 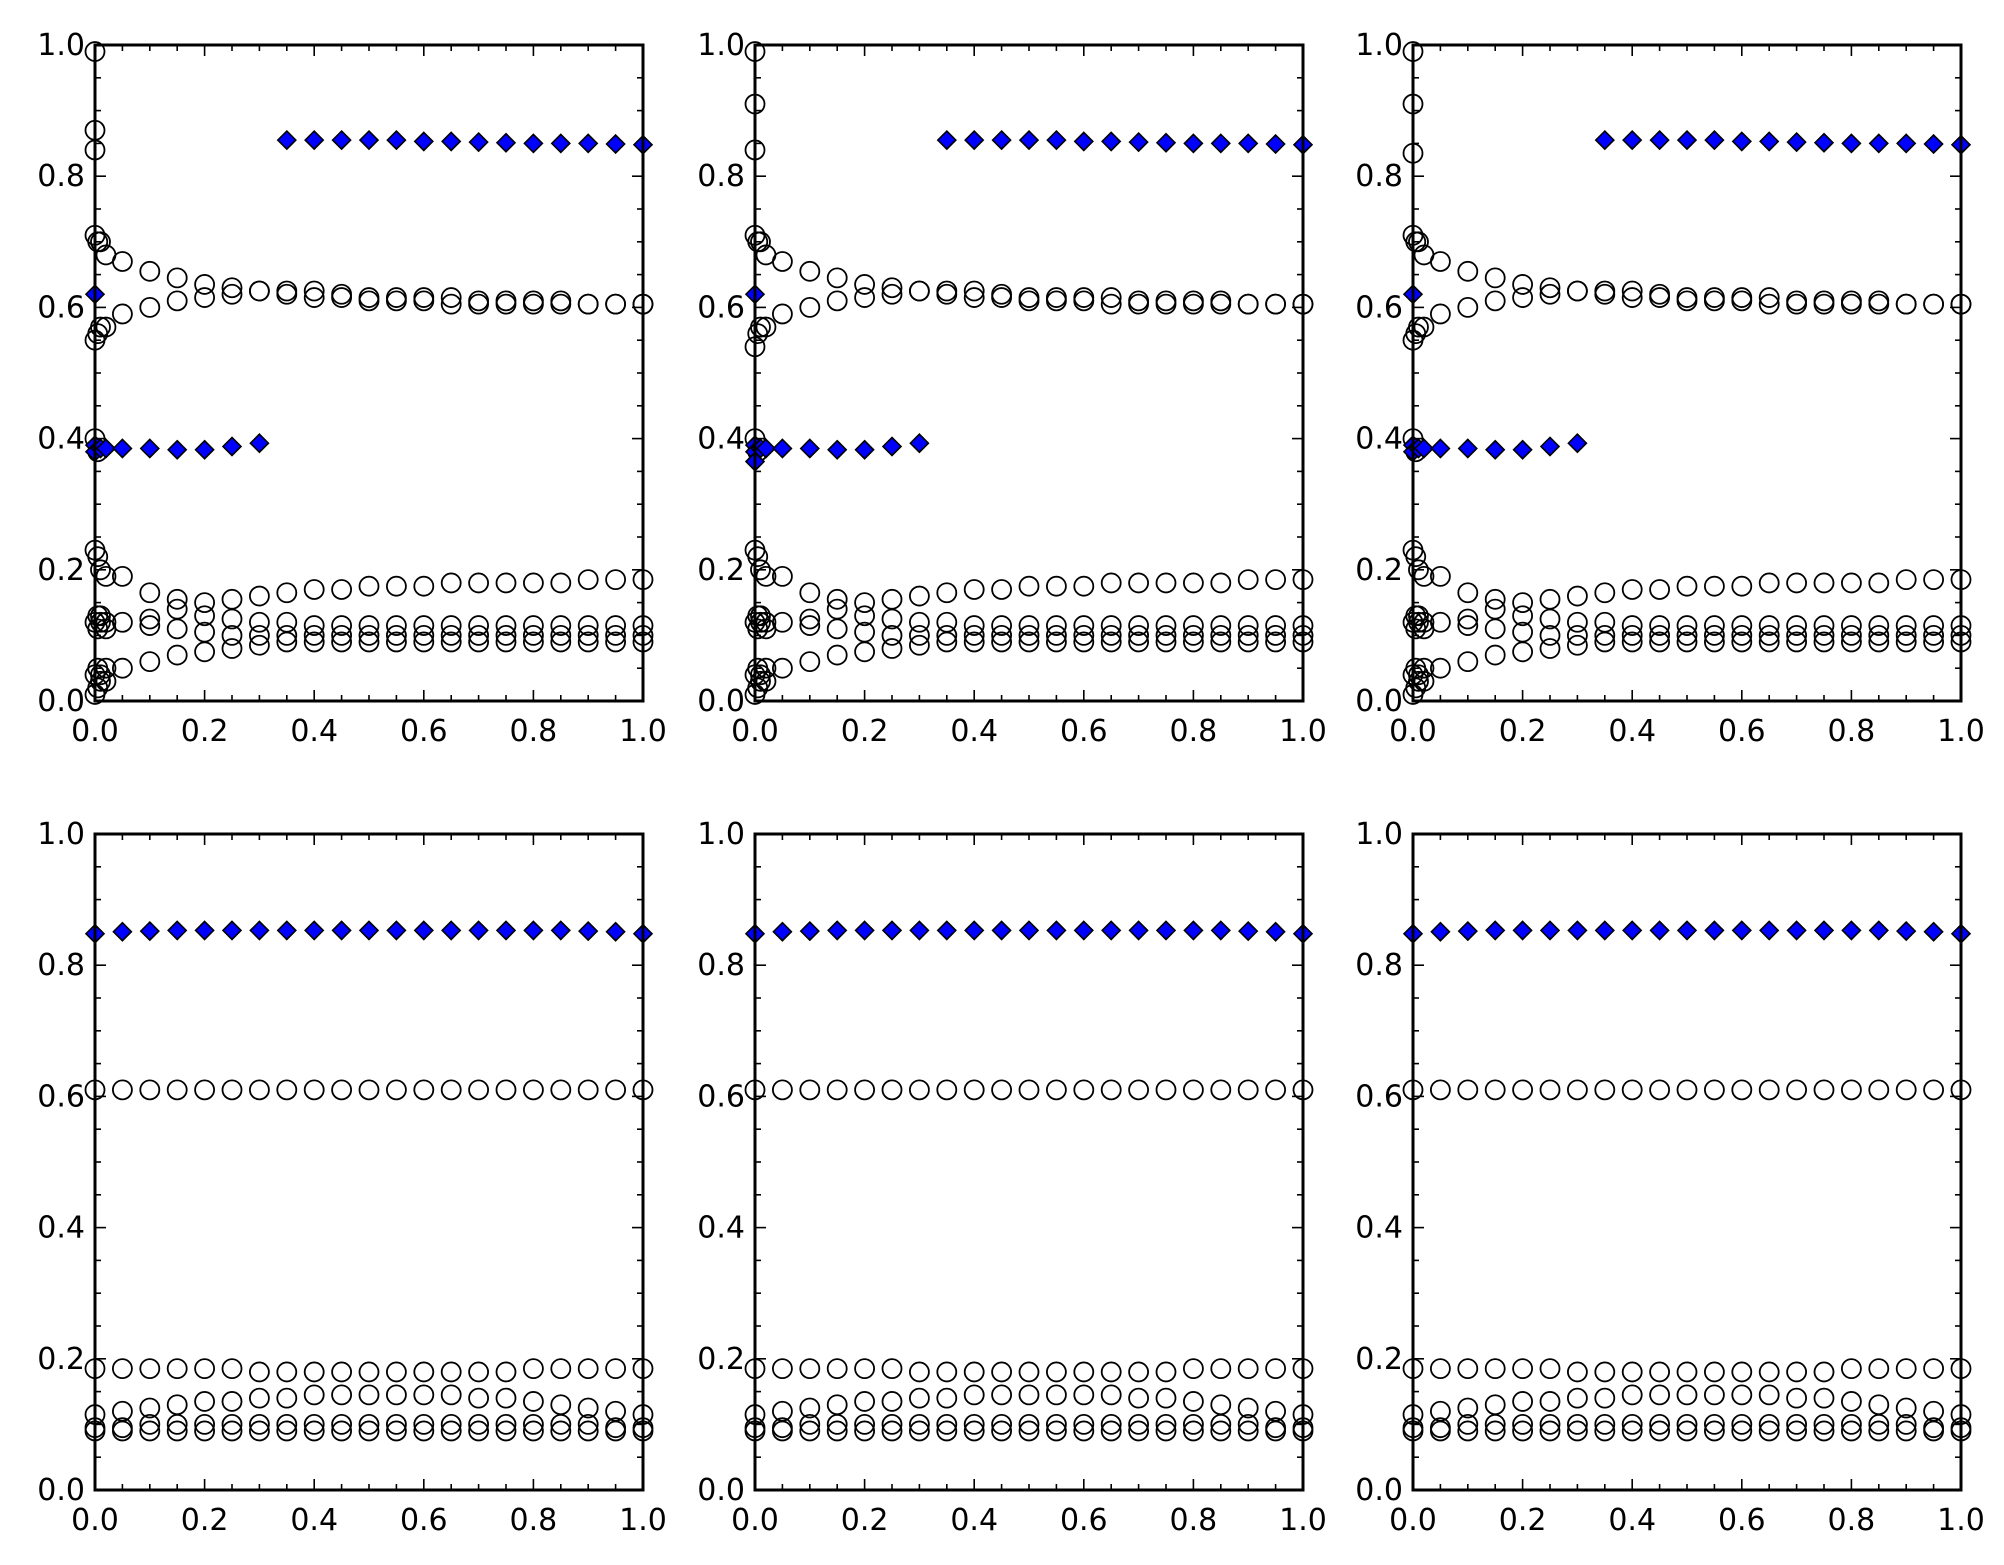 I want to click on y-tick-label: 0.2, so click(x=61, y=570).